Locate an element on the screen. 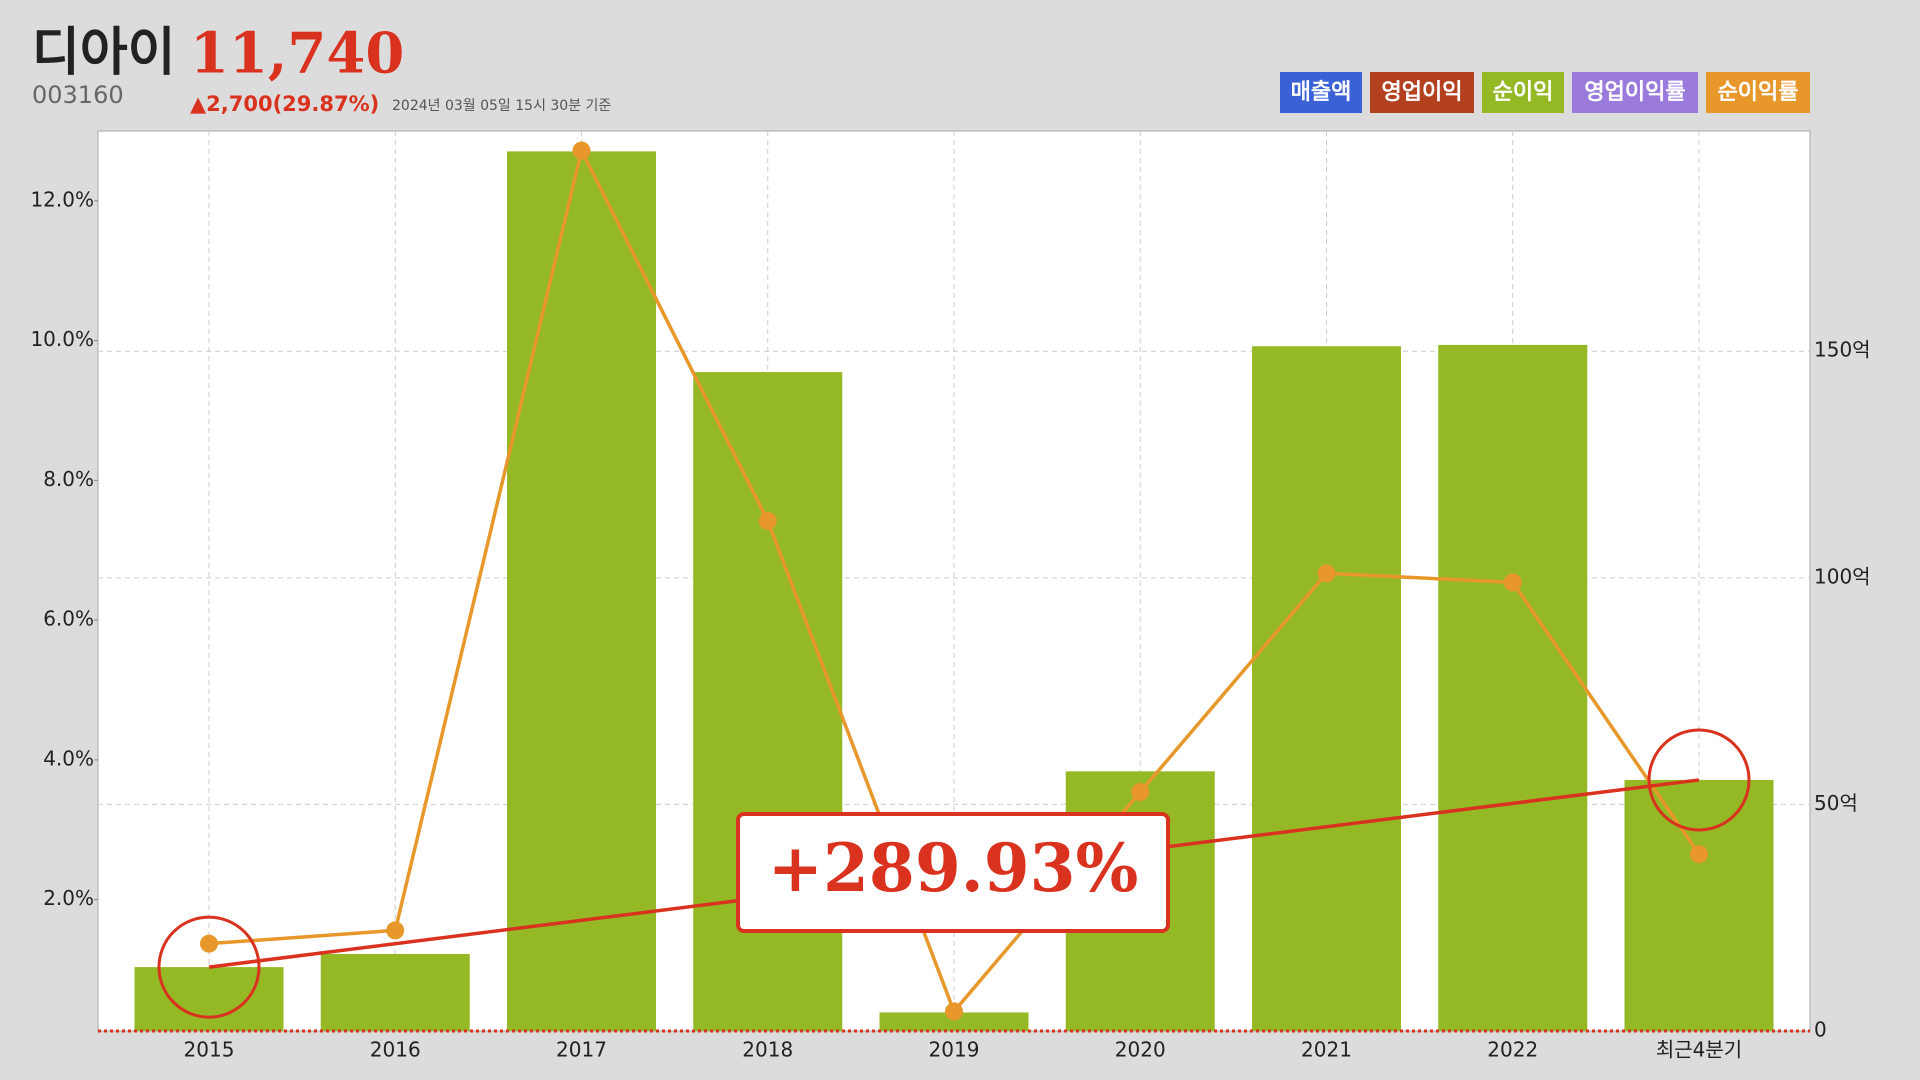  x-tick-label: 2018 is located at coordinates (767, 1050).